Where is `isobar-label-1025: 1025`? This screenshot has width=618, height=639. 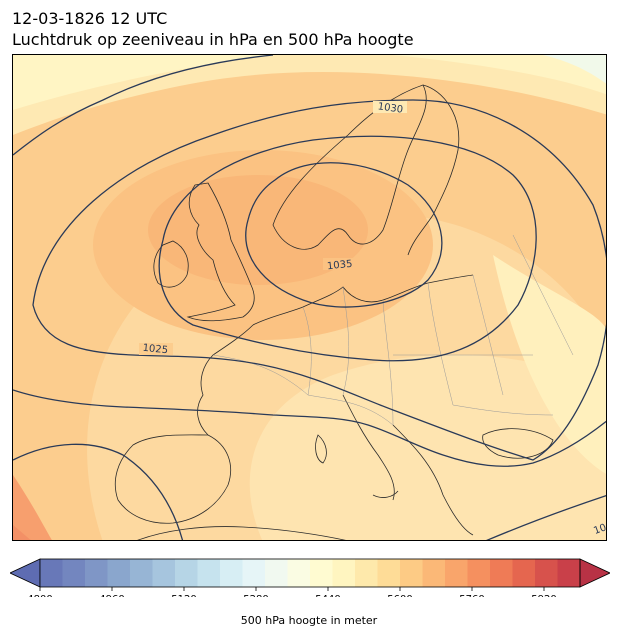
isobar-label-1025: 1025 is located at coordinates (155, 350).